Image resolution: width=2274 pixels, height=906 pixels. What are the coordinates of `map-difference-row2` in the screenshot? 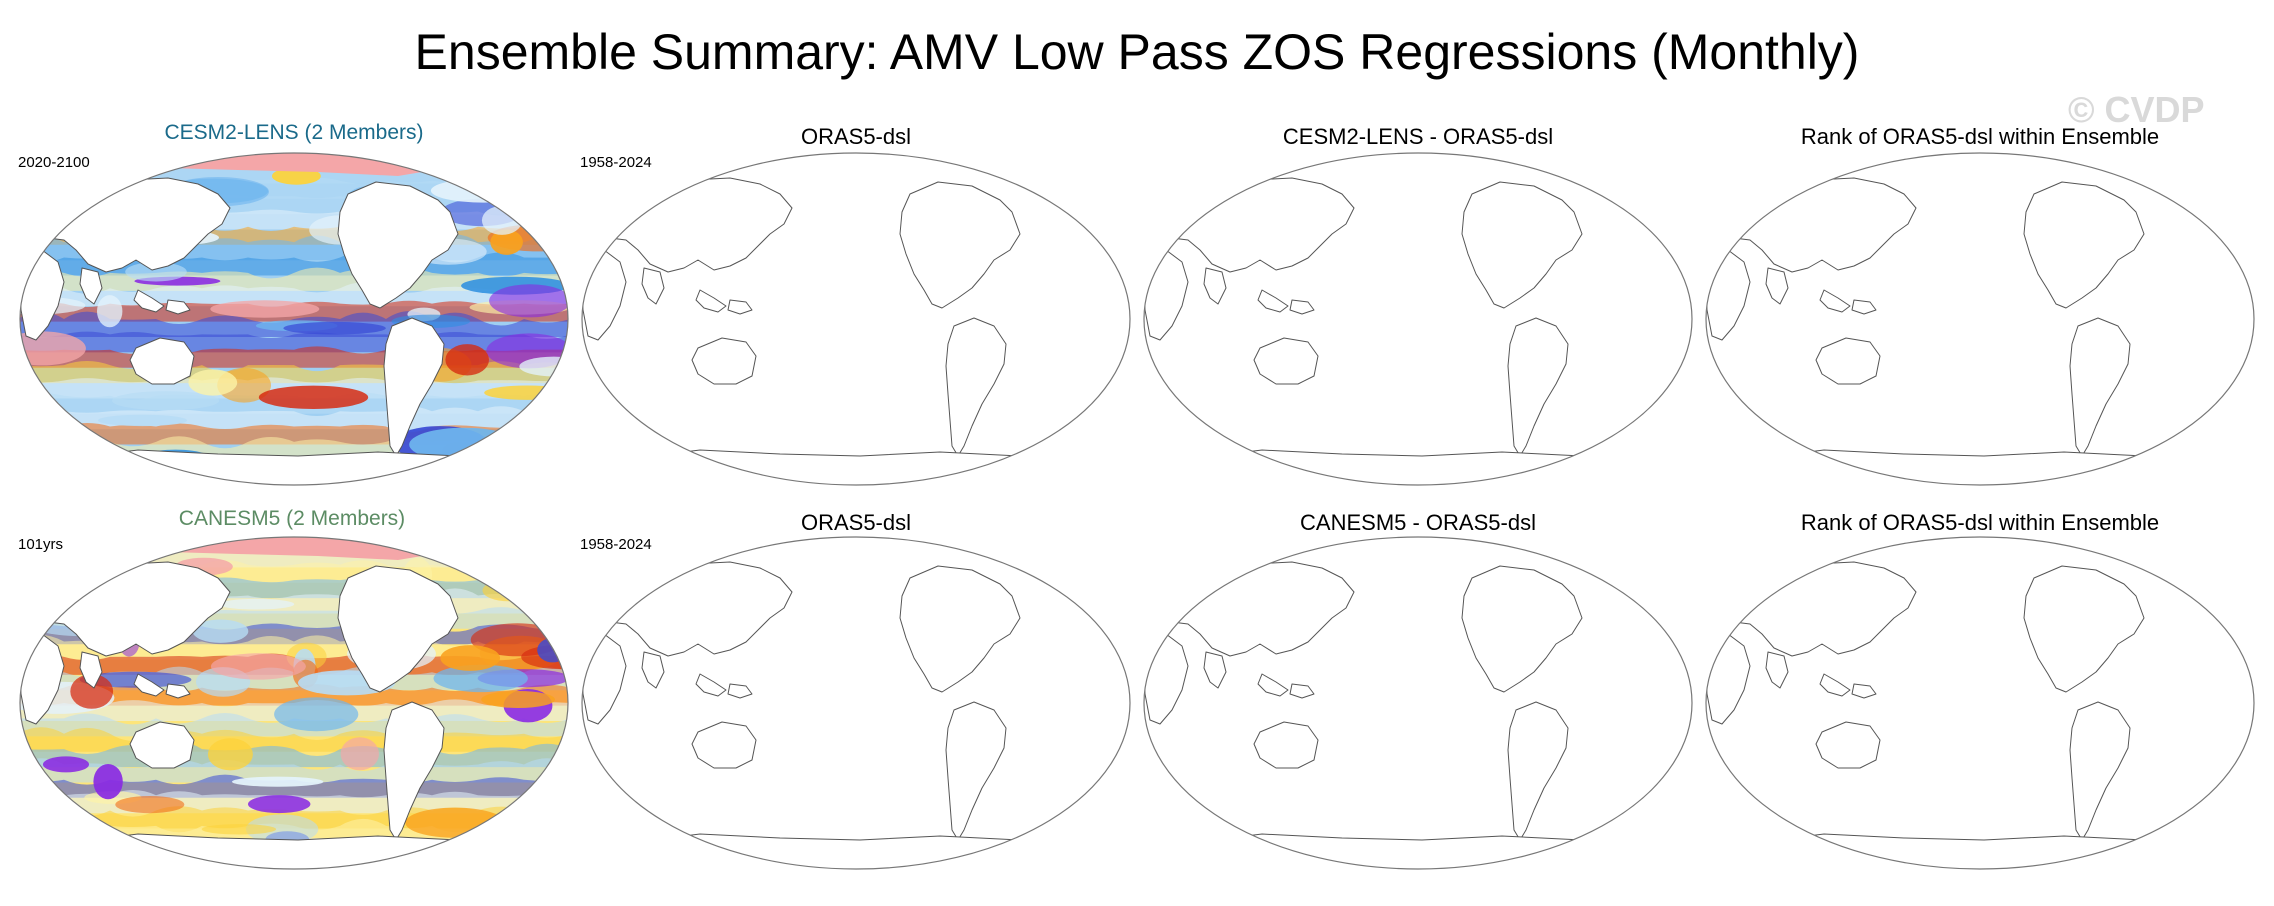 It's located at (1418, 703).